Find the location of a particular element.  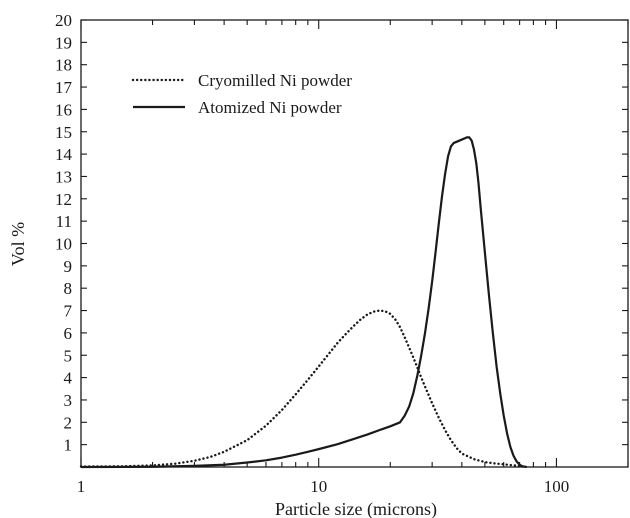

x-tick-label: 10 is located at coordinates (318, 486).